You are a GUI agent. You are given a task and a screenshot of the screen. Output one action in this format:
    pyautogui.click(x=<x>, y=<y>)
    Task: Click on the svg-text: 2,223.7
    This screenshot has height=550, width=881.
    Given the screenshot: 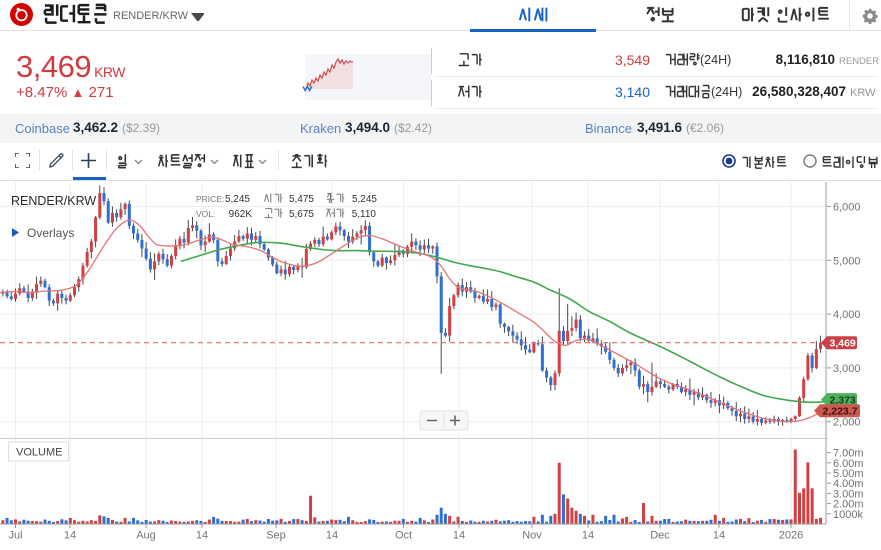 What is the action you would take?
    pyautogui.click(x=840, y=412)
    